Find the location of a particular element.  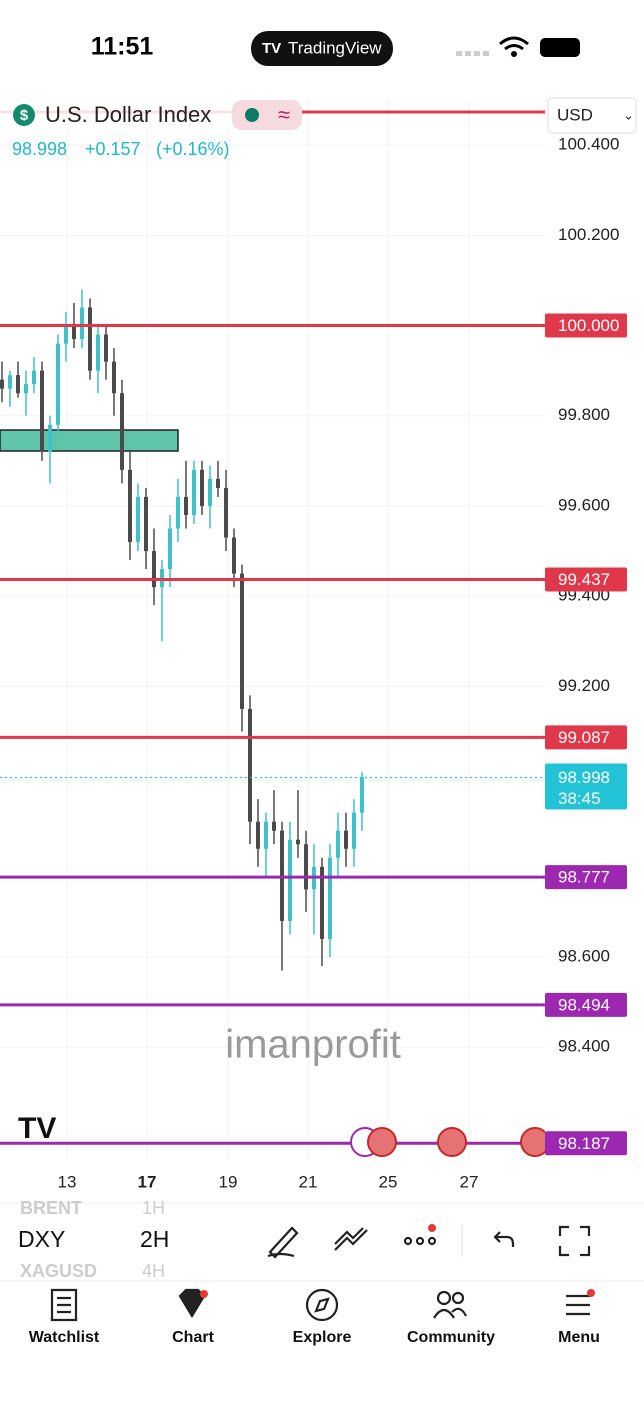

tool-icons is located at coordinates (429, 1242).